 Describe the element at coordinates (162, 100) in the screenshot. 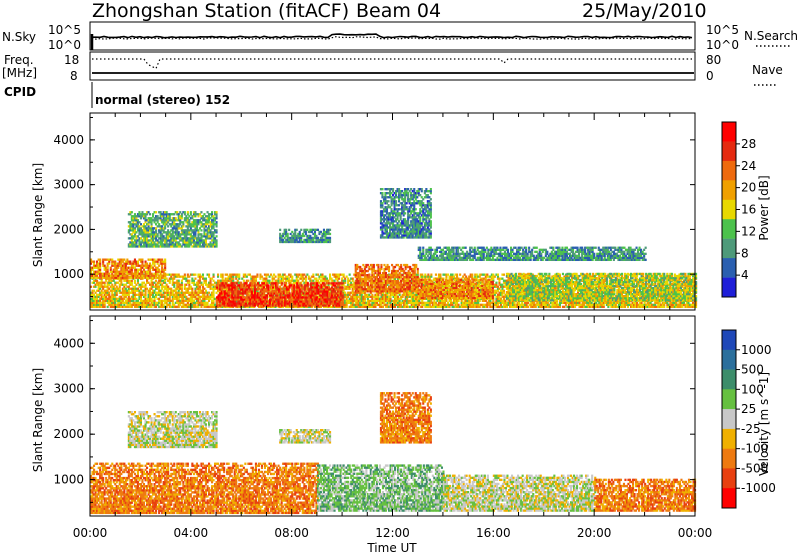

I see `cpid-text: normal (stereo) 152` at that location.